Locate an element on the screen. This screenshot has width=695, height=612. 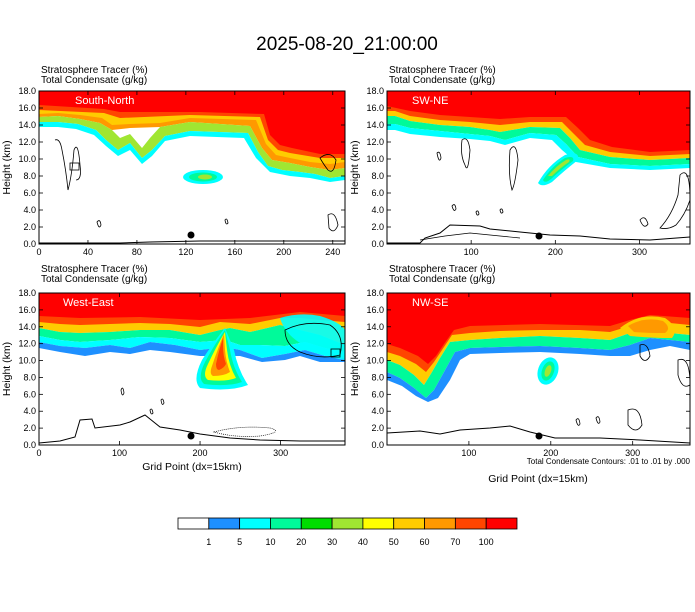
x-tick-label: 80 is located at coordinates (137, 252).